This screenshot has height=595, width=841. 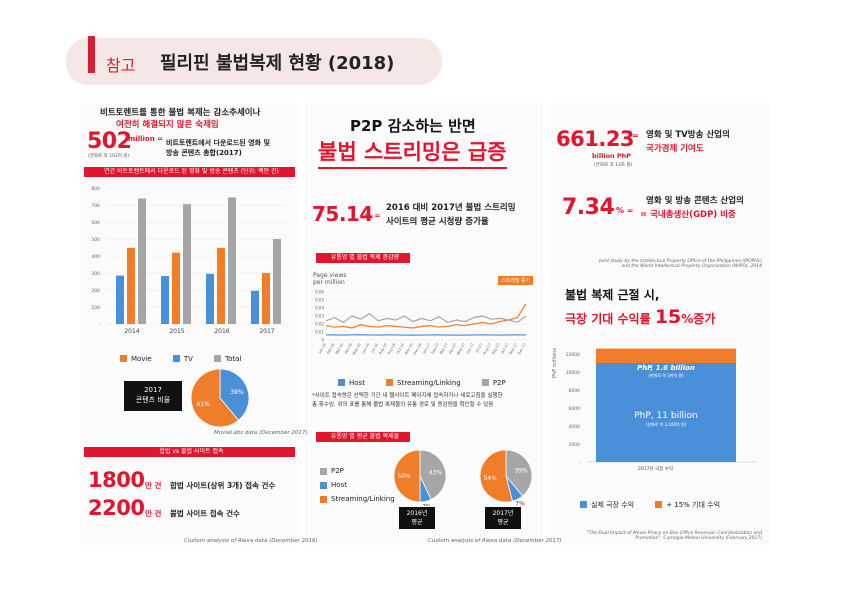 What do you see at coordinates (420, 477) in the screenshot?
I see `pie-2016-average: 43% 7% 50%` at bounding box center [420, 477].